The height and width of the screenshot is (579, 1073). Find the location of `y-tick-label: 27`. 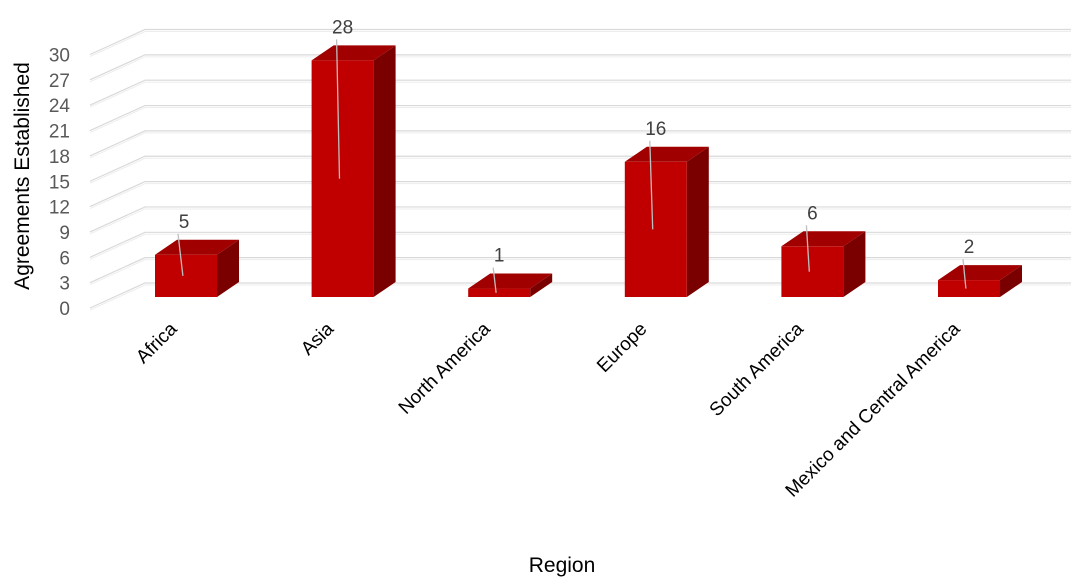

y-tick-label: 27 is located at coordinates (59, 81).